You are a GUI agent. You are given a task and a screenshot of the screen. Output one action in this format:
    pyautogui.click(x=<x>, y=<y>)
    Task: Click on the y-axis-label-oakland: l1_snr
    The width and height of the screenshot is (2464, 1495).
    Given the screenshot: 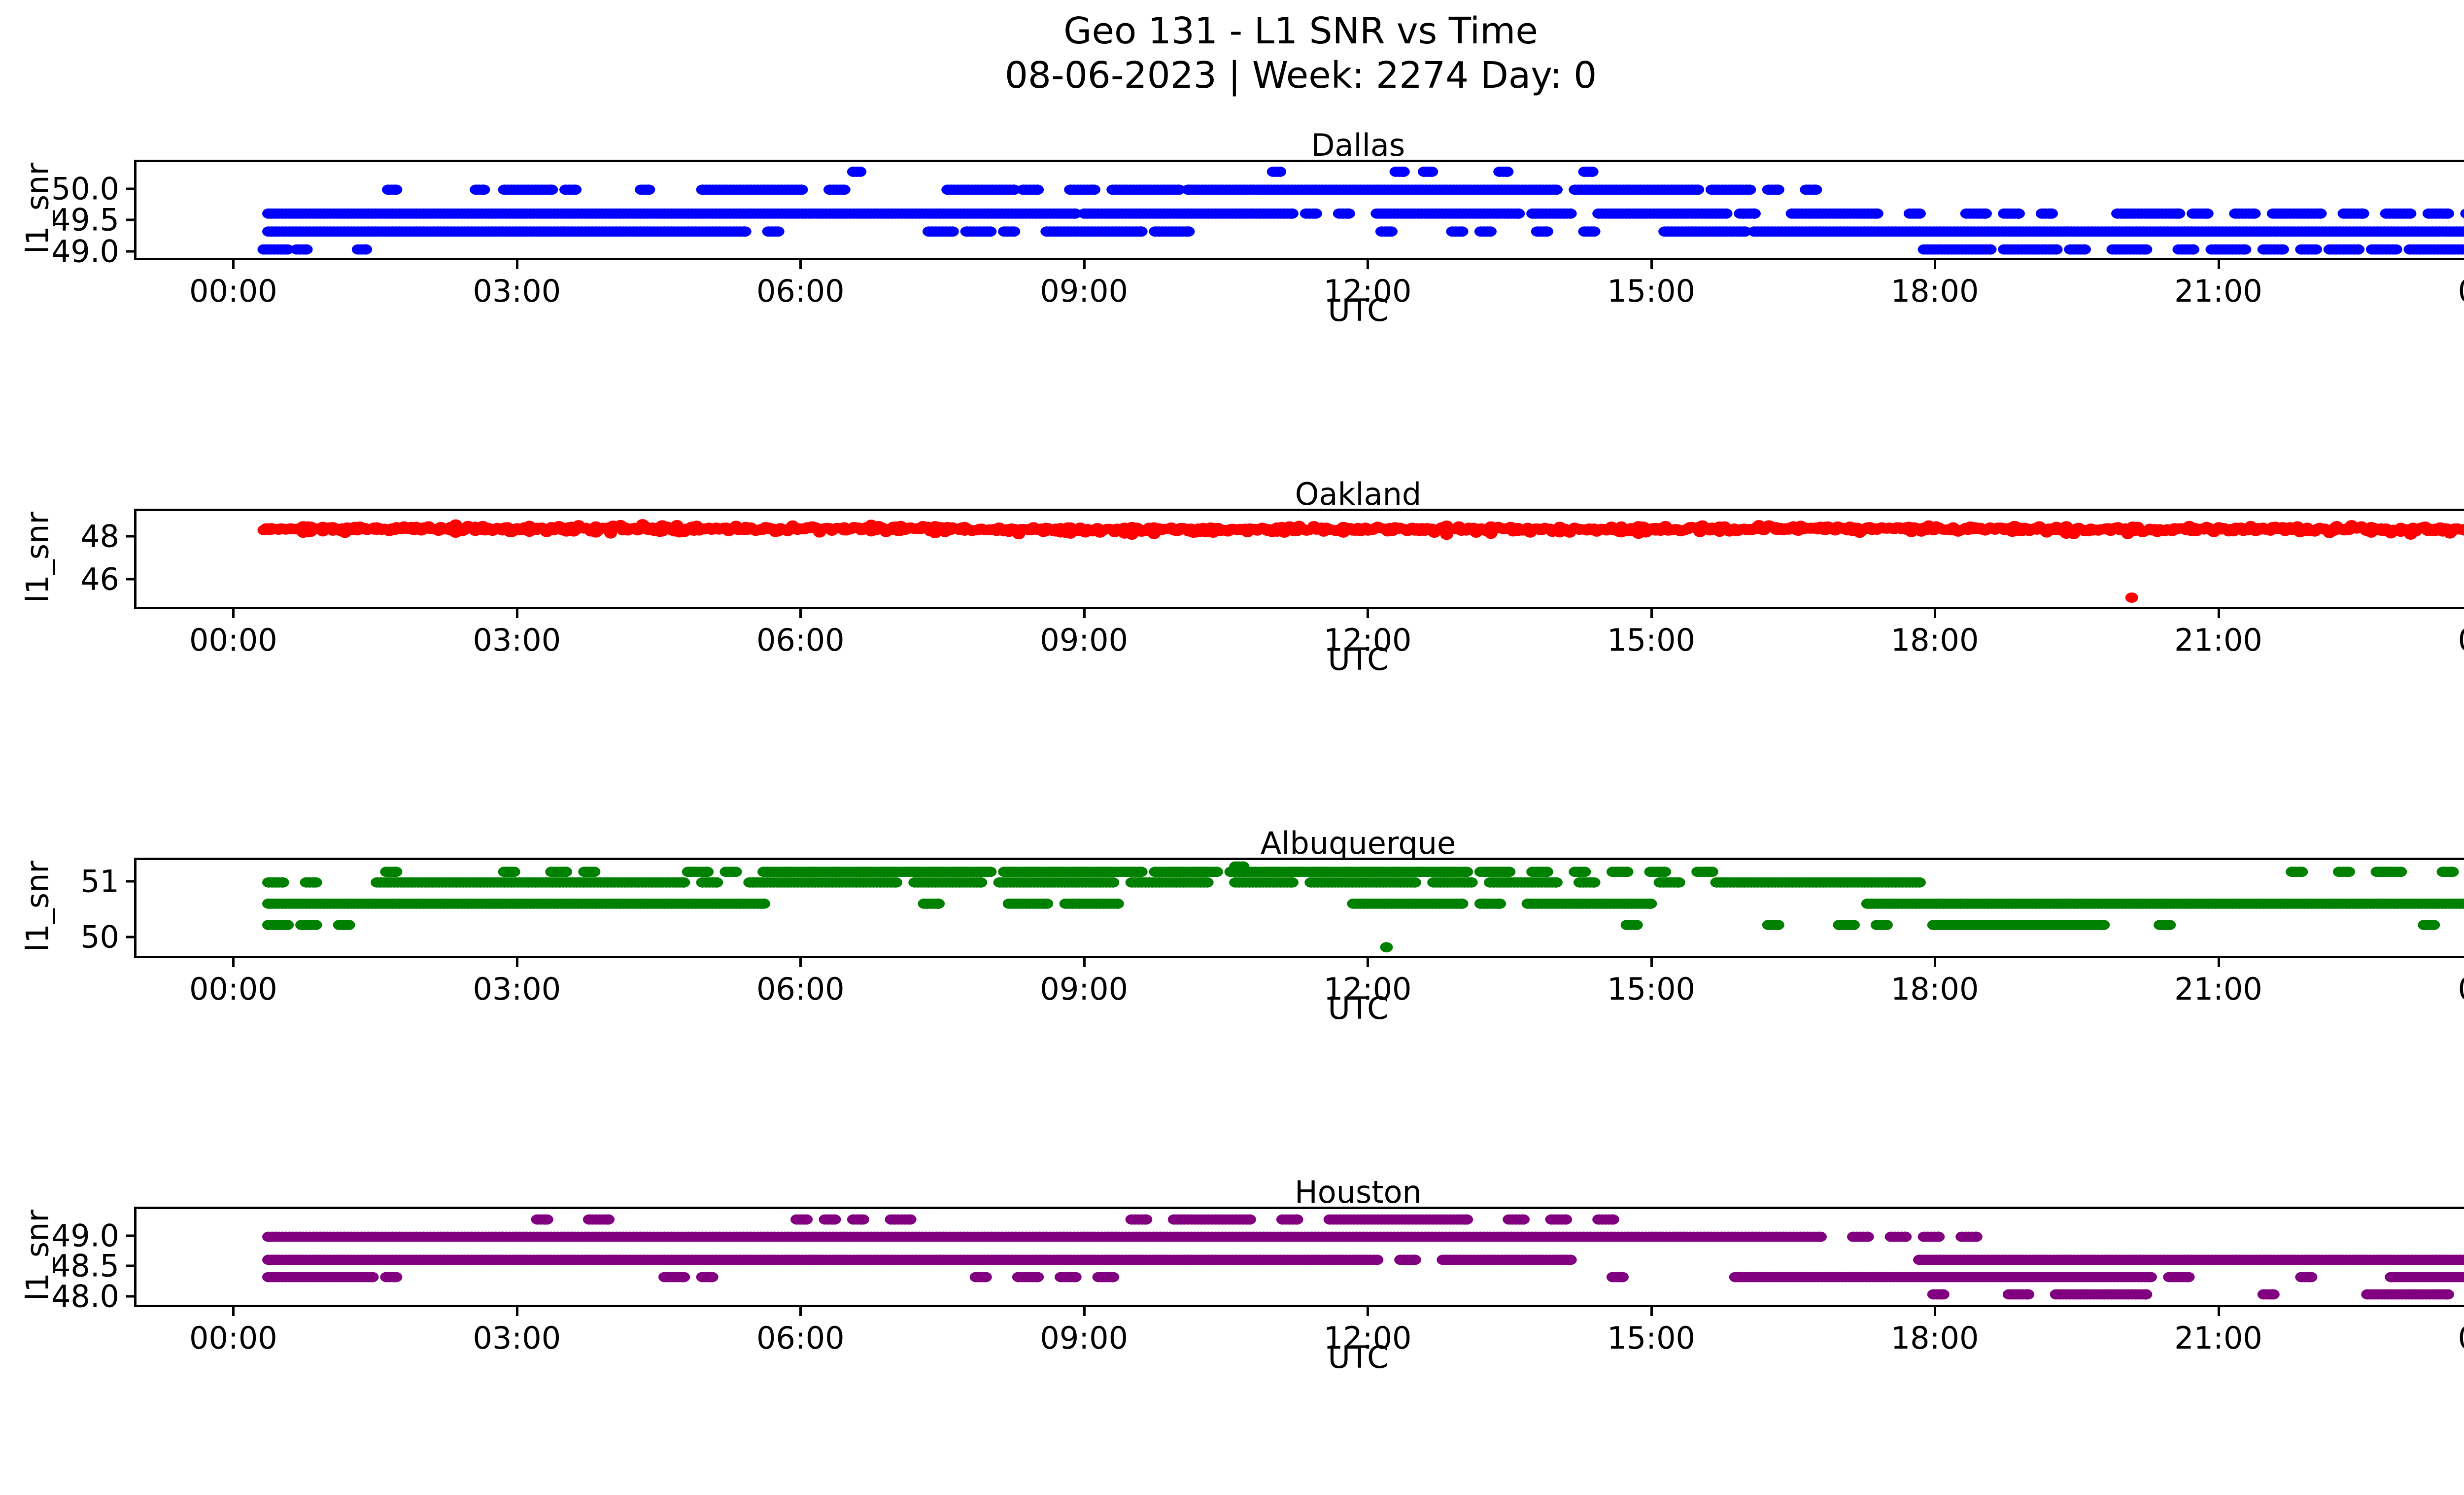 What is the action you would take?
    pyautogui.click(x=37, y=557)
    